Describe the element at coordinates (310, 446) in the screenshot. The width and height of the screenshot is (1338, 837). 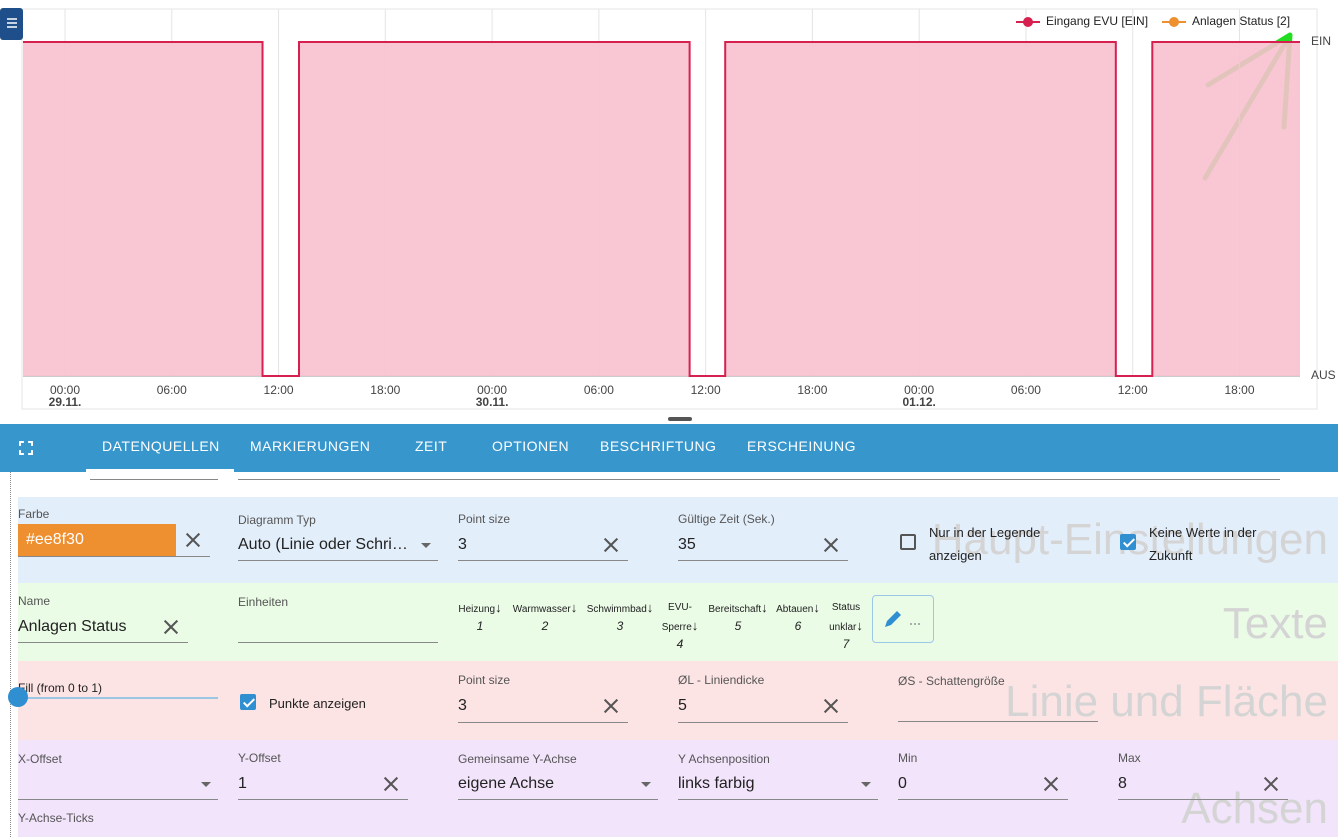
I see `tab: MARKIERUNGEN` at that location.